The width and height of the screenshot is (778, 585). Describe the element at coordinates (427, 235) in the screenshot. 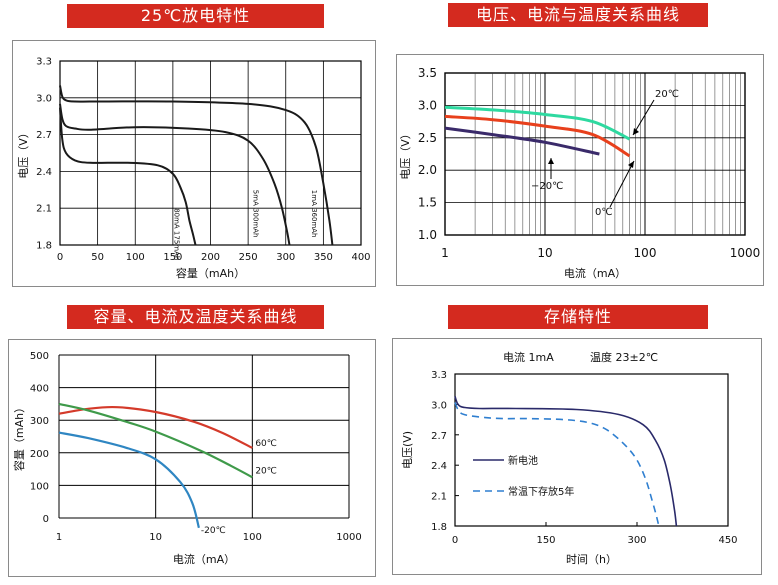

I see `y-tick-label: 1.0` at that location.